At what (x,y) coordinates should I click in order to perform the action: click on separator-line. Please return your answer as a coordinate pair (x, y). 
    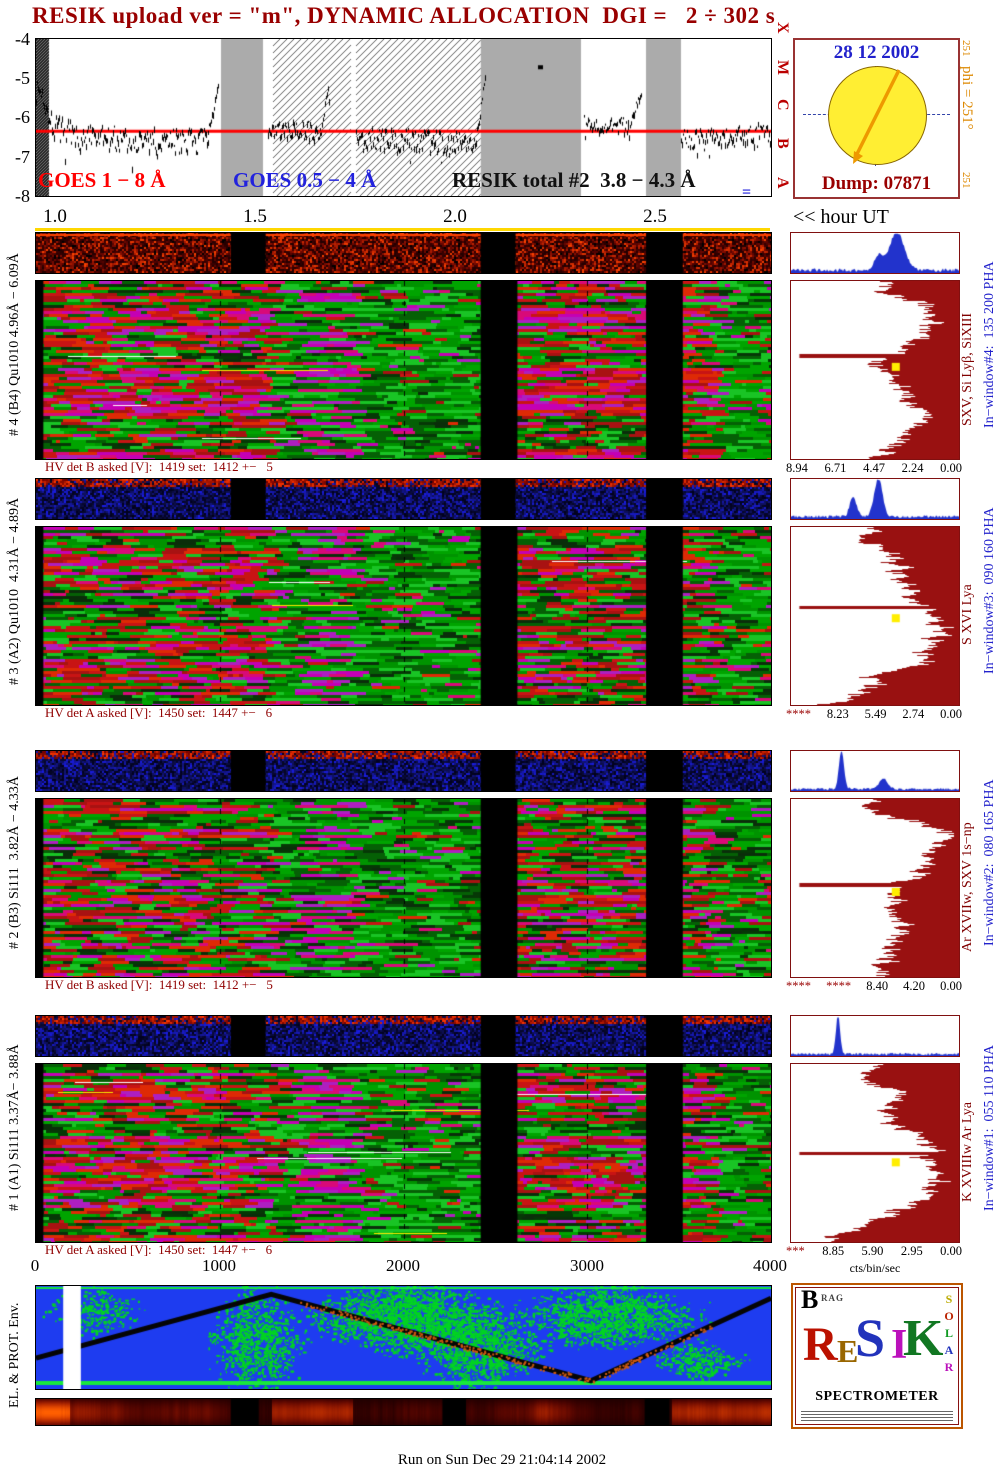
    Looking at the image, I should click on (402, 229).